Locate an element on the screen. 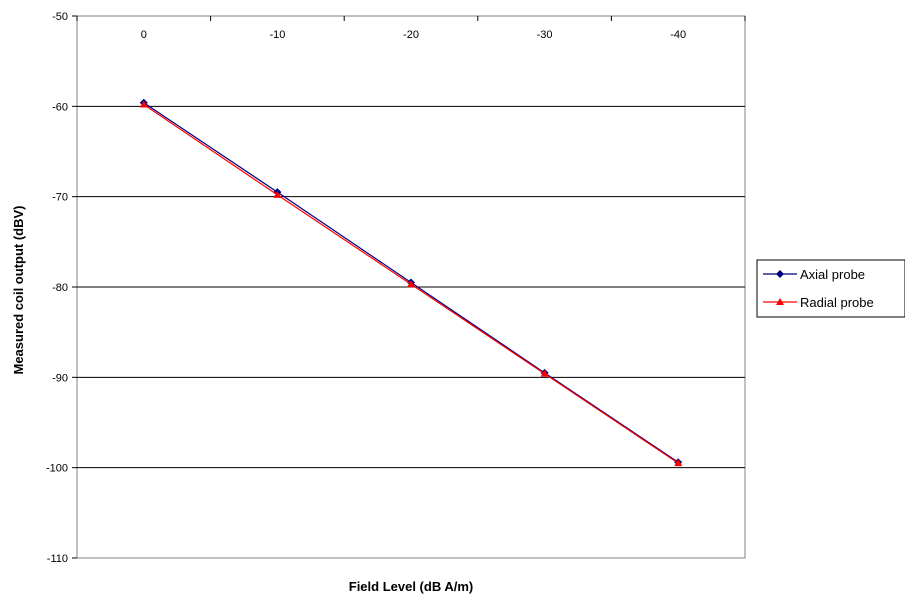 Image resolution: width=905 pixels, height=600 pixels. y-tick-label: -80 is located at coordinates (60, 288).